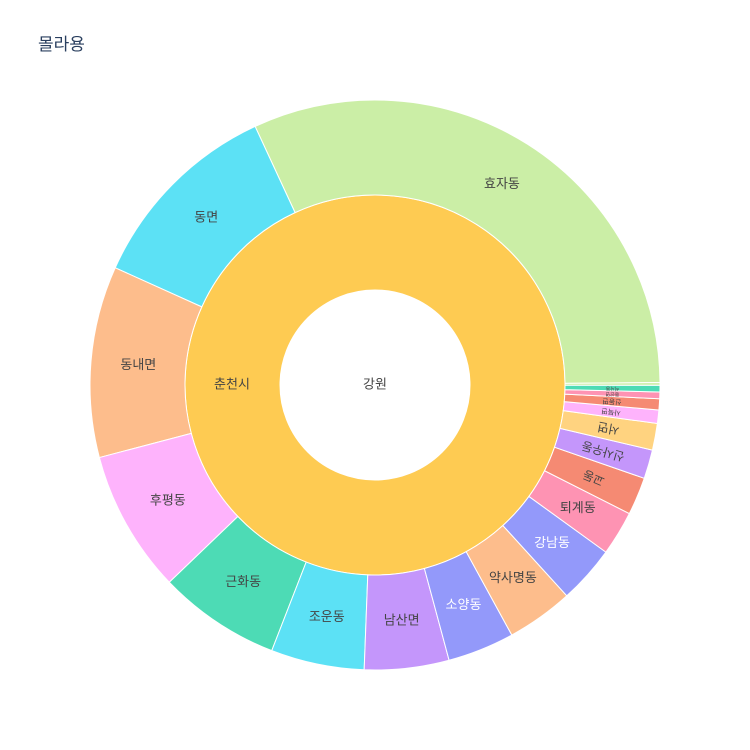 This screenshot has height=750, width=750. Describe the element at coordinates (464, 605) in the screenshot. I see `leaf-label: 소양동` at that location.